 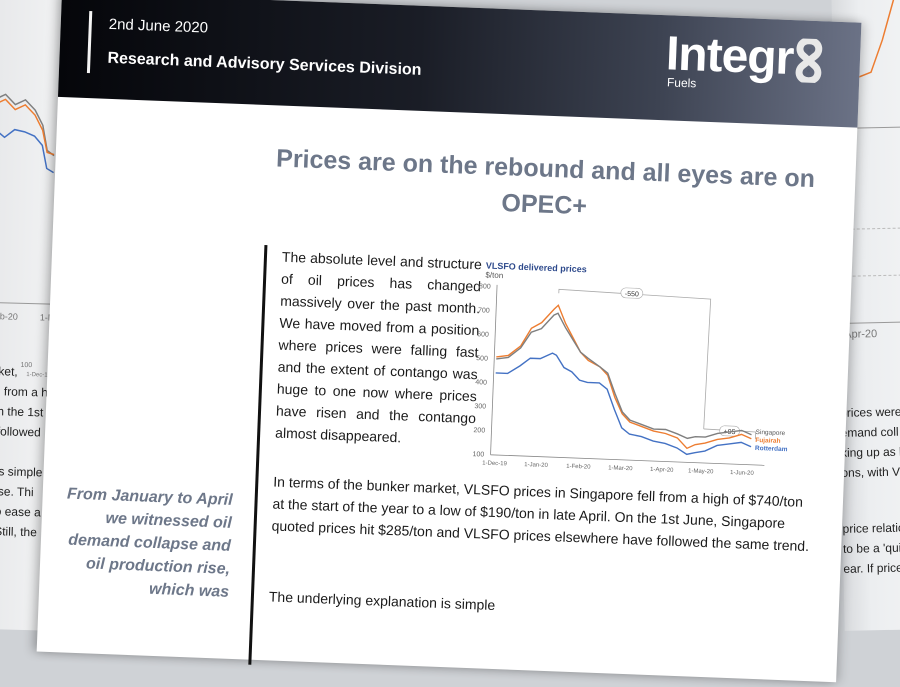 What do you see at coordinates (19, 532) in the screenshot?
I see `background-text-line: Still, the` at bounding box center [19, 532].